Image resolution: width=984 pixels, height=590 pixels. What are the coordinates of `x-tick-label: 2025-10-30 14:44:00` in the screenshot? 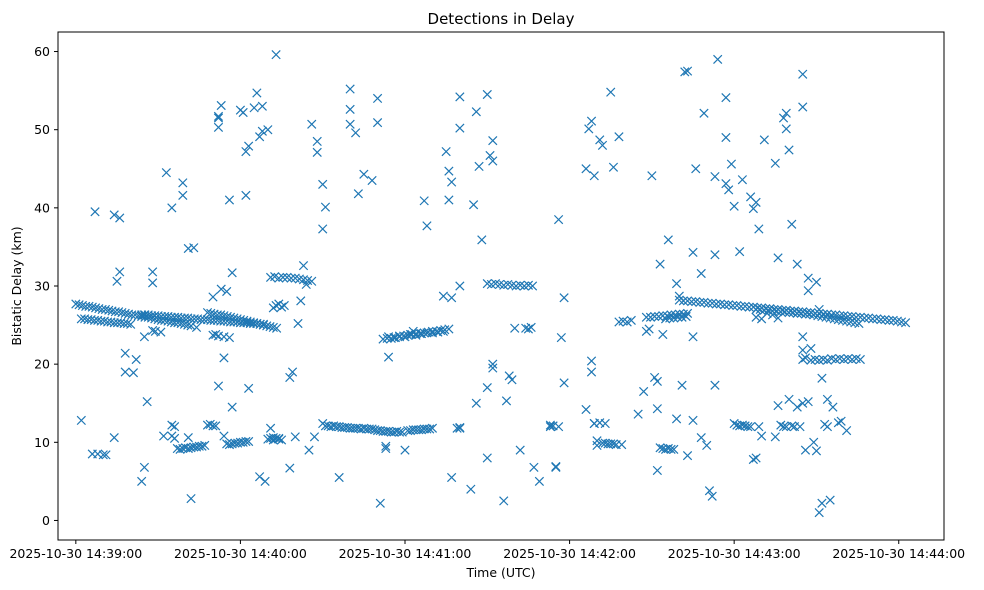 It's located at (898, 553).